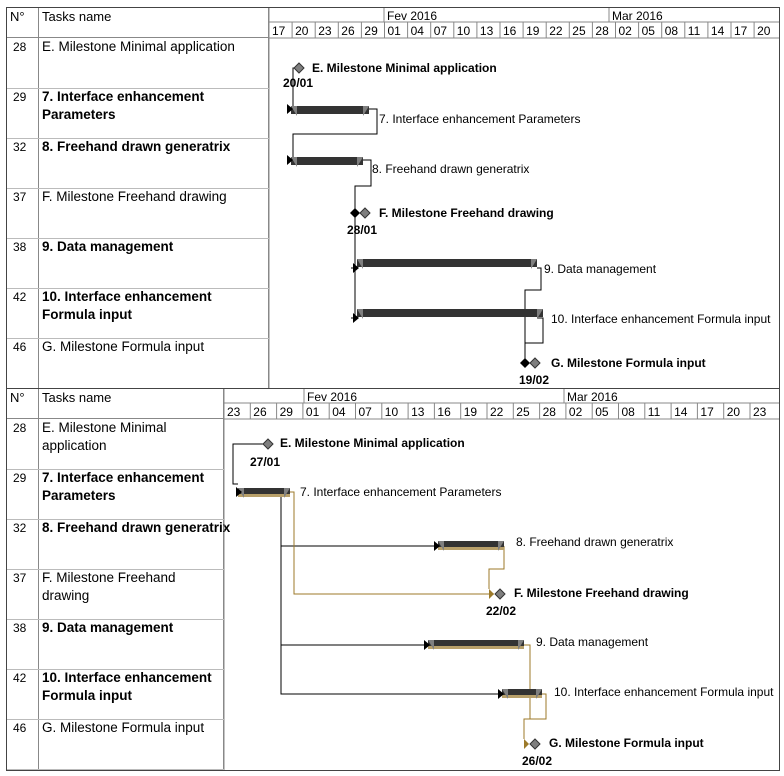 Image resolution: width=784 pixels, height=776 pixels. What do you see at coordinates (602, 31) in the screenshot?
I see `day-label: 28` at bounding box center [602, 31].